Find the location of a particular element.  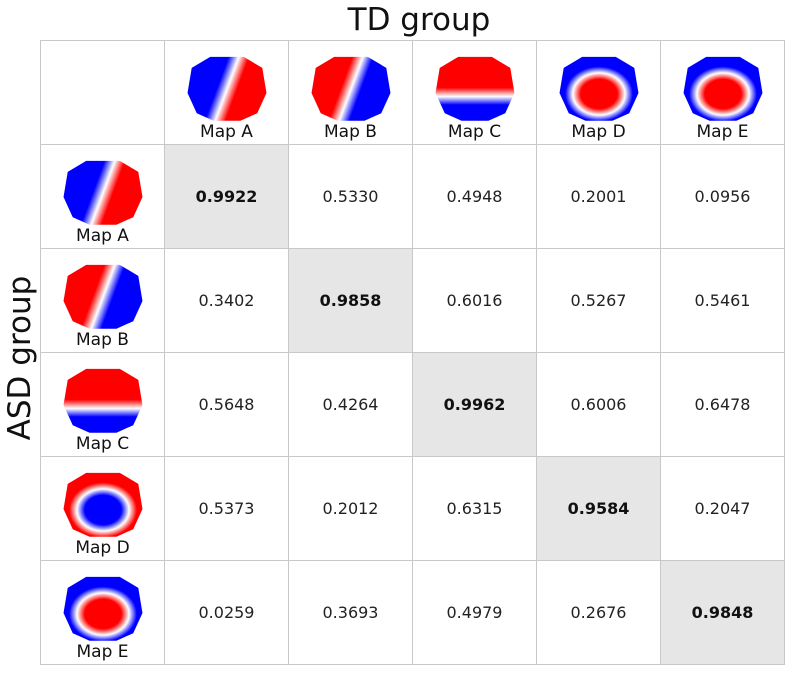

td-map-header: Map B is located at coordinates (350, 92).